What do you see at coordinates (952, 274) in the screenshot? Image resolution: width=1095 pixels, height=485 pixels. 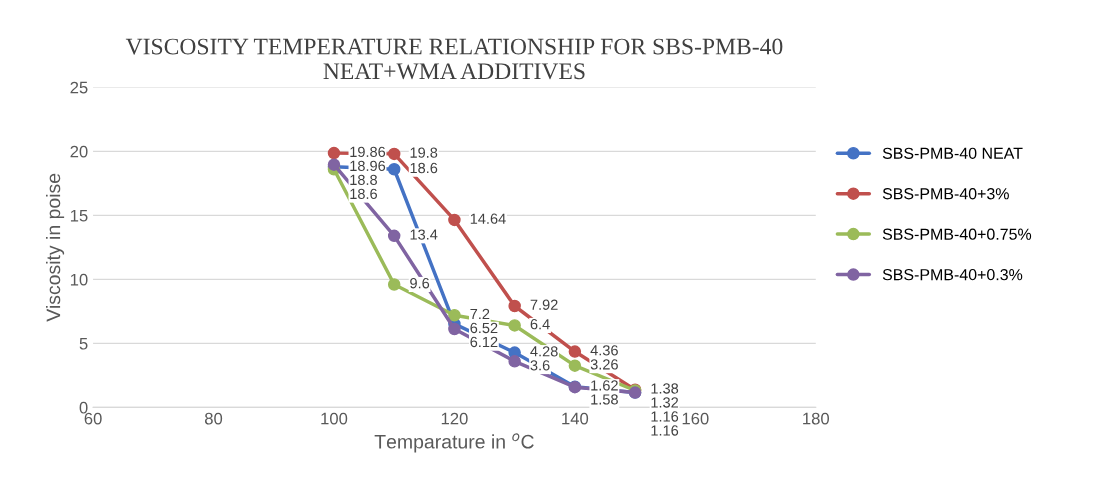 I see `legend-label: SBS-PMB-40+0.3%` at bounding box center [952, 274].